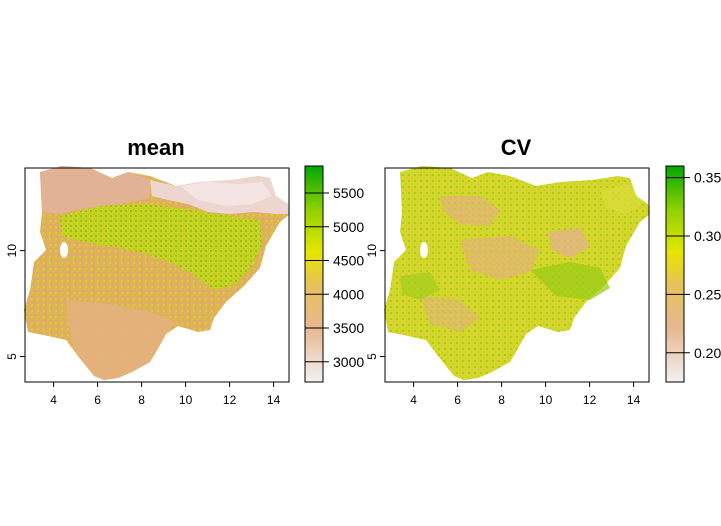 This screenshot has height=526, width=721. What do you see at coordinates (348, 362) in the screenshot?
I see `legend-tick-label: 3000` at bounding box center [348, 362].